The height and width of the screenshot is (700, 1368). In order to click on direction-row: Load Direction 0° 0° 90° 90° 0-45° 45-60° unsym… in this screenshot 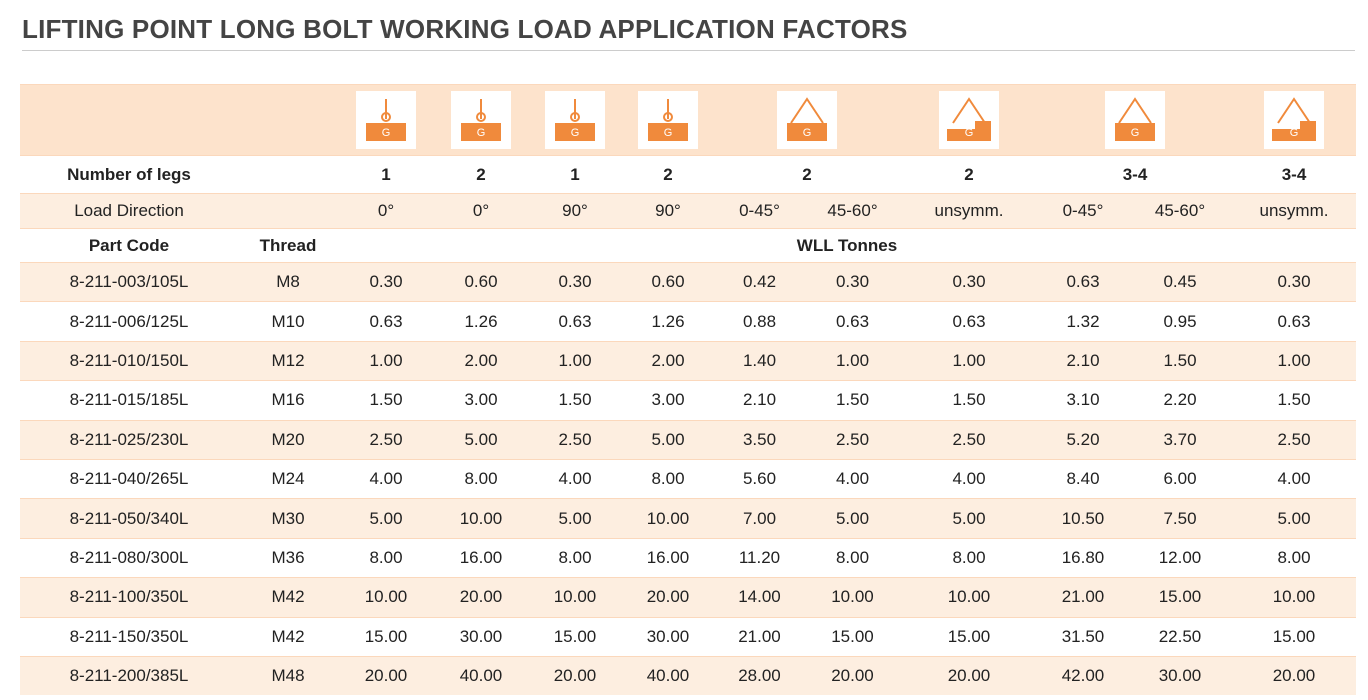, I will do `click(688, 211)`.